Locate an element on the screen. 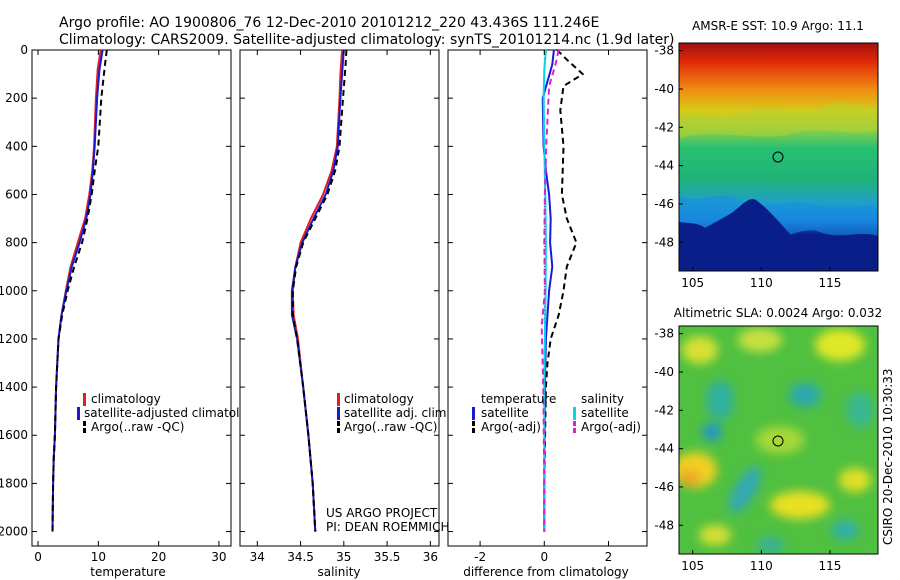 The height and width of the screenshot is (580, 900). sst-map-title: AMSR-E SST: 10.9 Argo: 11.1 is located at coordinates (778, 26).